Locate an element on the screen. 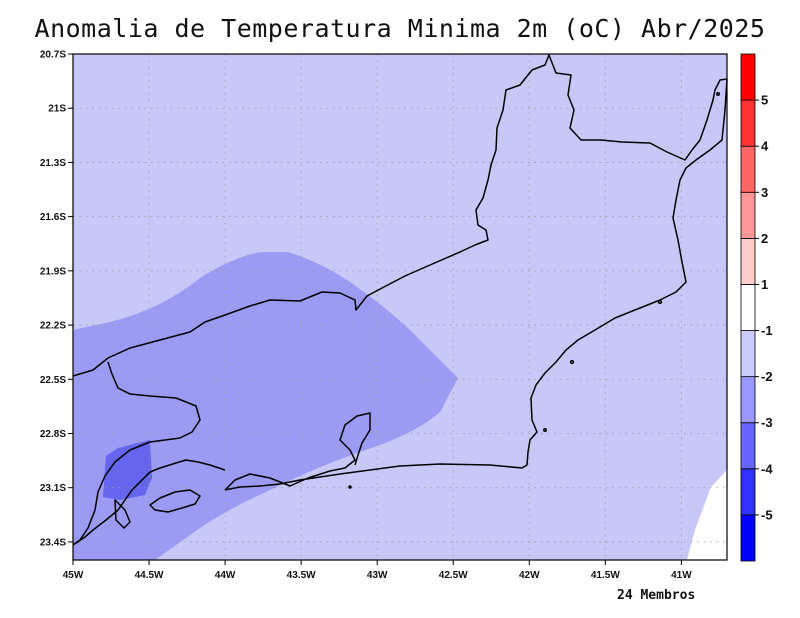 The image size is (800, 618). x-tick-label: 44.5W is located at coordinates (149, 575).